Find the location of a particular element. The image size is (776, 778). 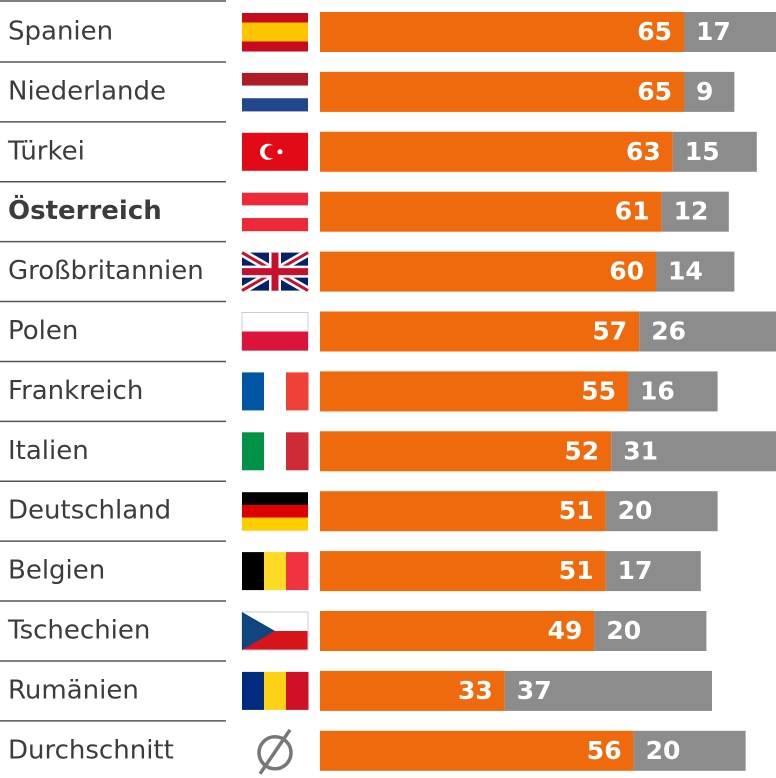

star is located at coordinates (280, 152).